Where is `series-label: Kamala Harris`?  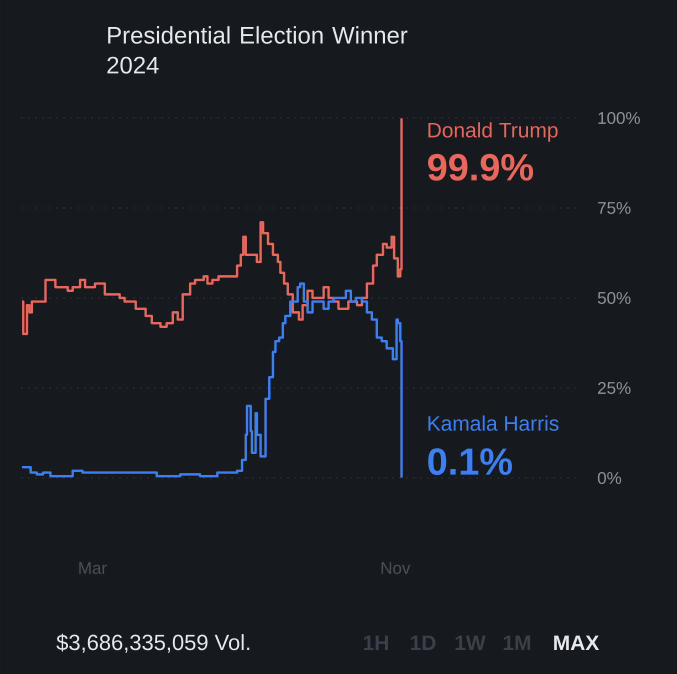 series-label: Kamala Harris is located at coordinates (493, 423).